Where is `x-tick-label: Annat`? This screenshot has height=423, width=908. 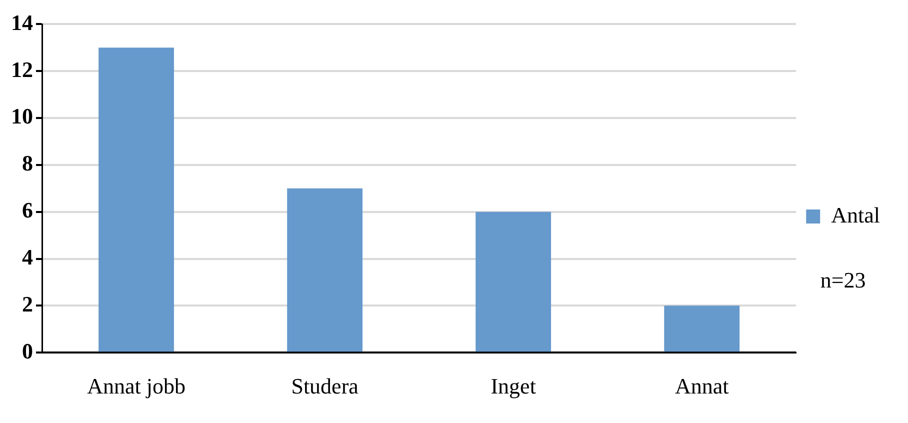
x-tick-label: Annat is located at coordinates (701, 386).